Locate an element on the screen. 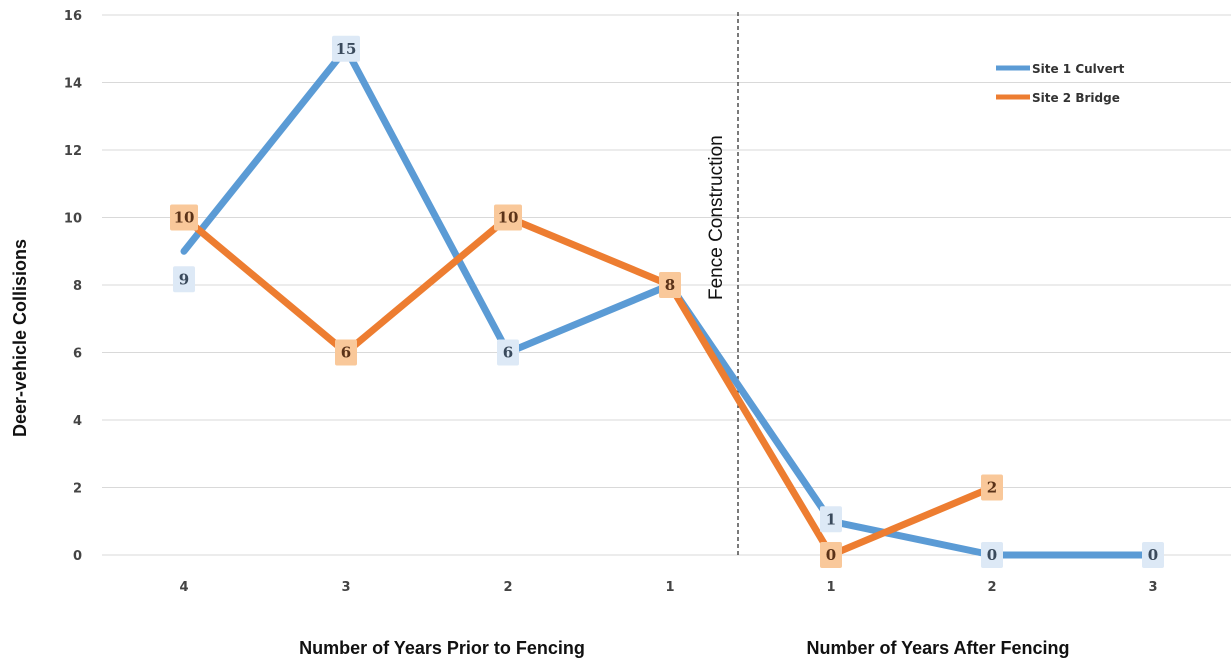  x-axis-title-prior: Number of Years Prior to Fencing is located at coordinates (442, 648).